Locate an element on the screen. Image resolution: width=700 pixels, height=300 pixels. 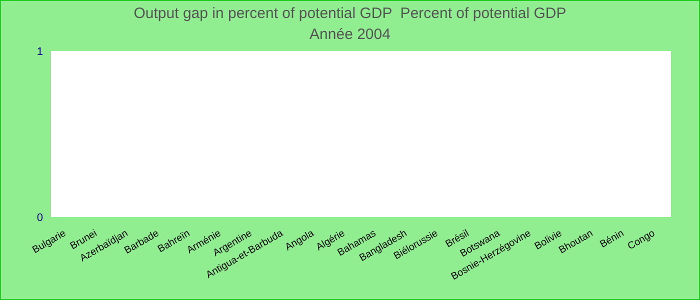
y-tick-label: 0 is located at coordinates (39, 218).